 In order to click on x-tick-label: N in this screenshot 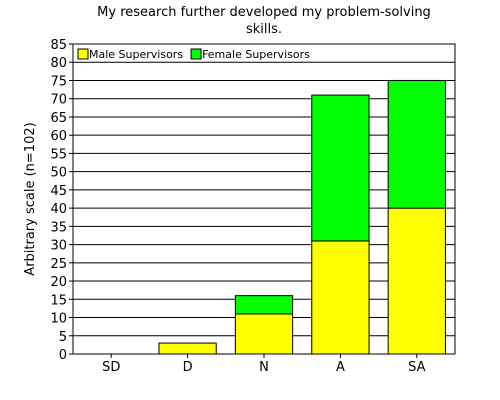, I will do `click(264, 367)`.